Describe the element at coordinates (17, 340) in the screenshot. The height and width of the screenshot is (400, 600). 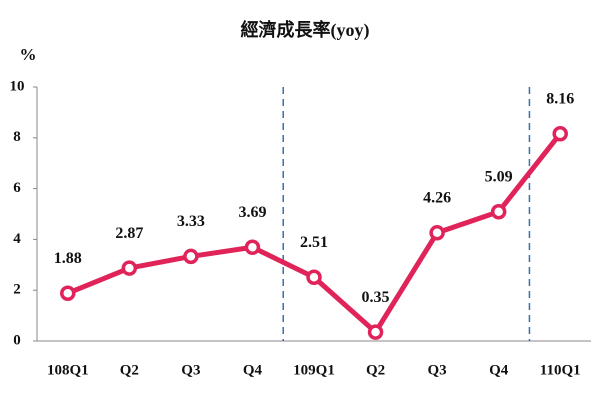
I see `y-tick-label: 0` at that location.